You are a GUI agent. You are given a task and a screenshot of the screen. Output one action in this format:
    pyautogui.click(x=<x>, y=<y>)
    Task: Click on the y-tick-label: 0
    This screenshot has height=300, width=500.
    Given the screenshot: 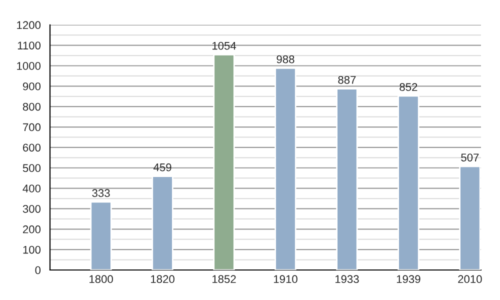 What is the action you would take?
    pyautogui.click(x=38, y=270)
    